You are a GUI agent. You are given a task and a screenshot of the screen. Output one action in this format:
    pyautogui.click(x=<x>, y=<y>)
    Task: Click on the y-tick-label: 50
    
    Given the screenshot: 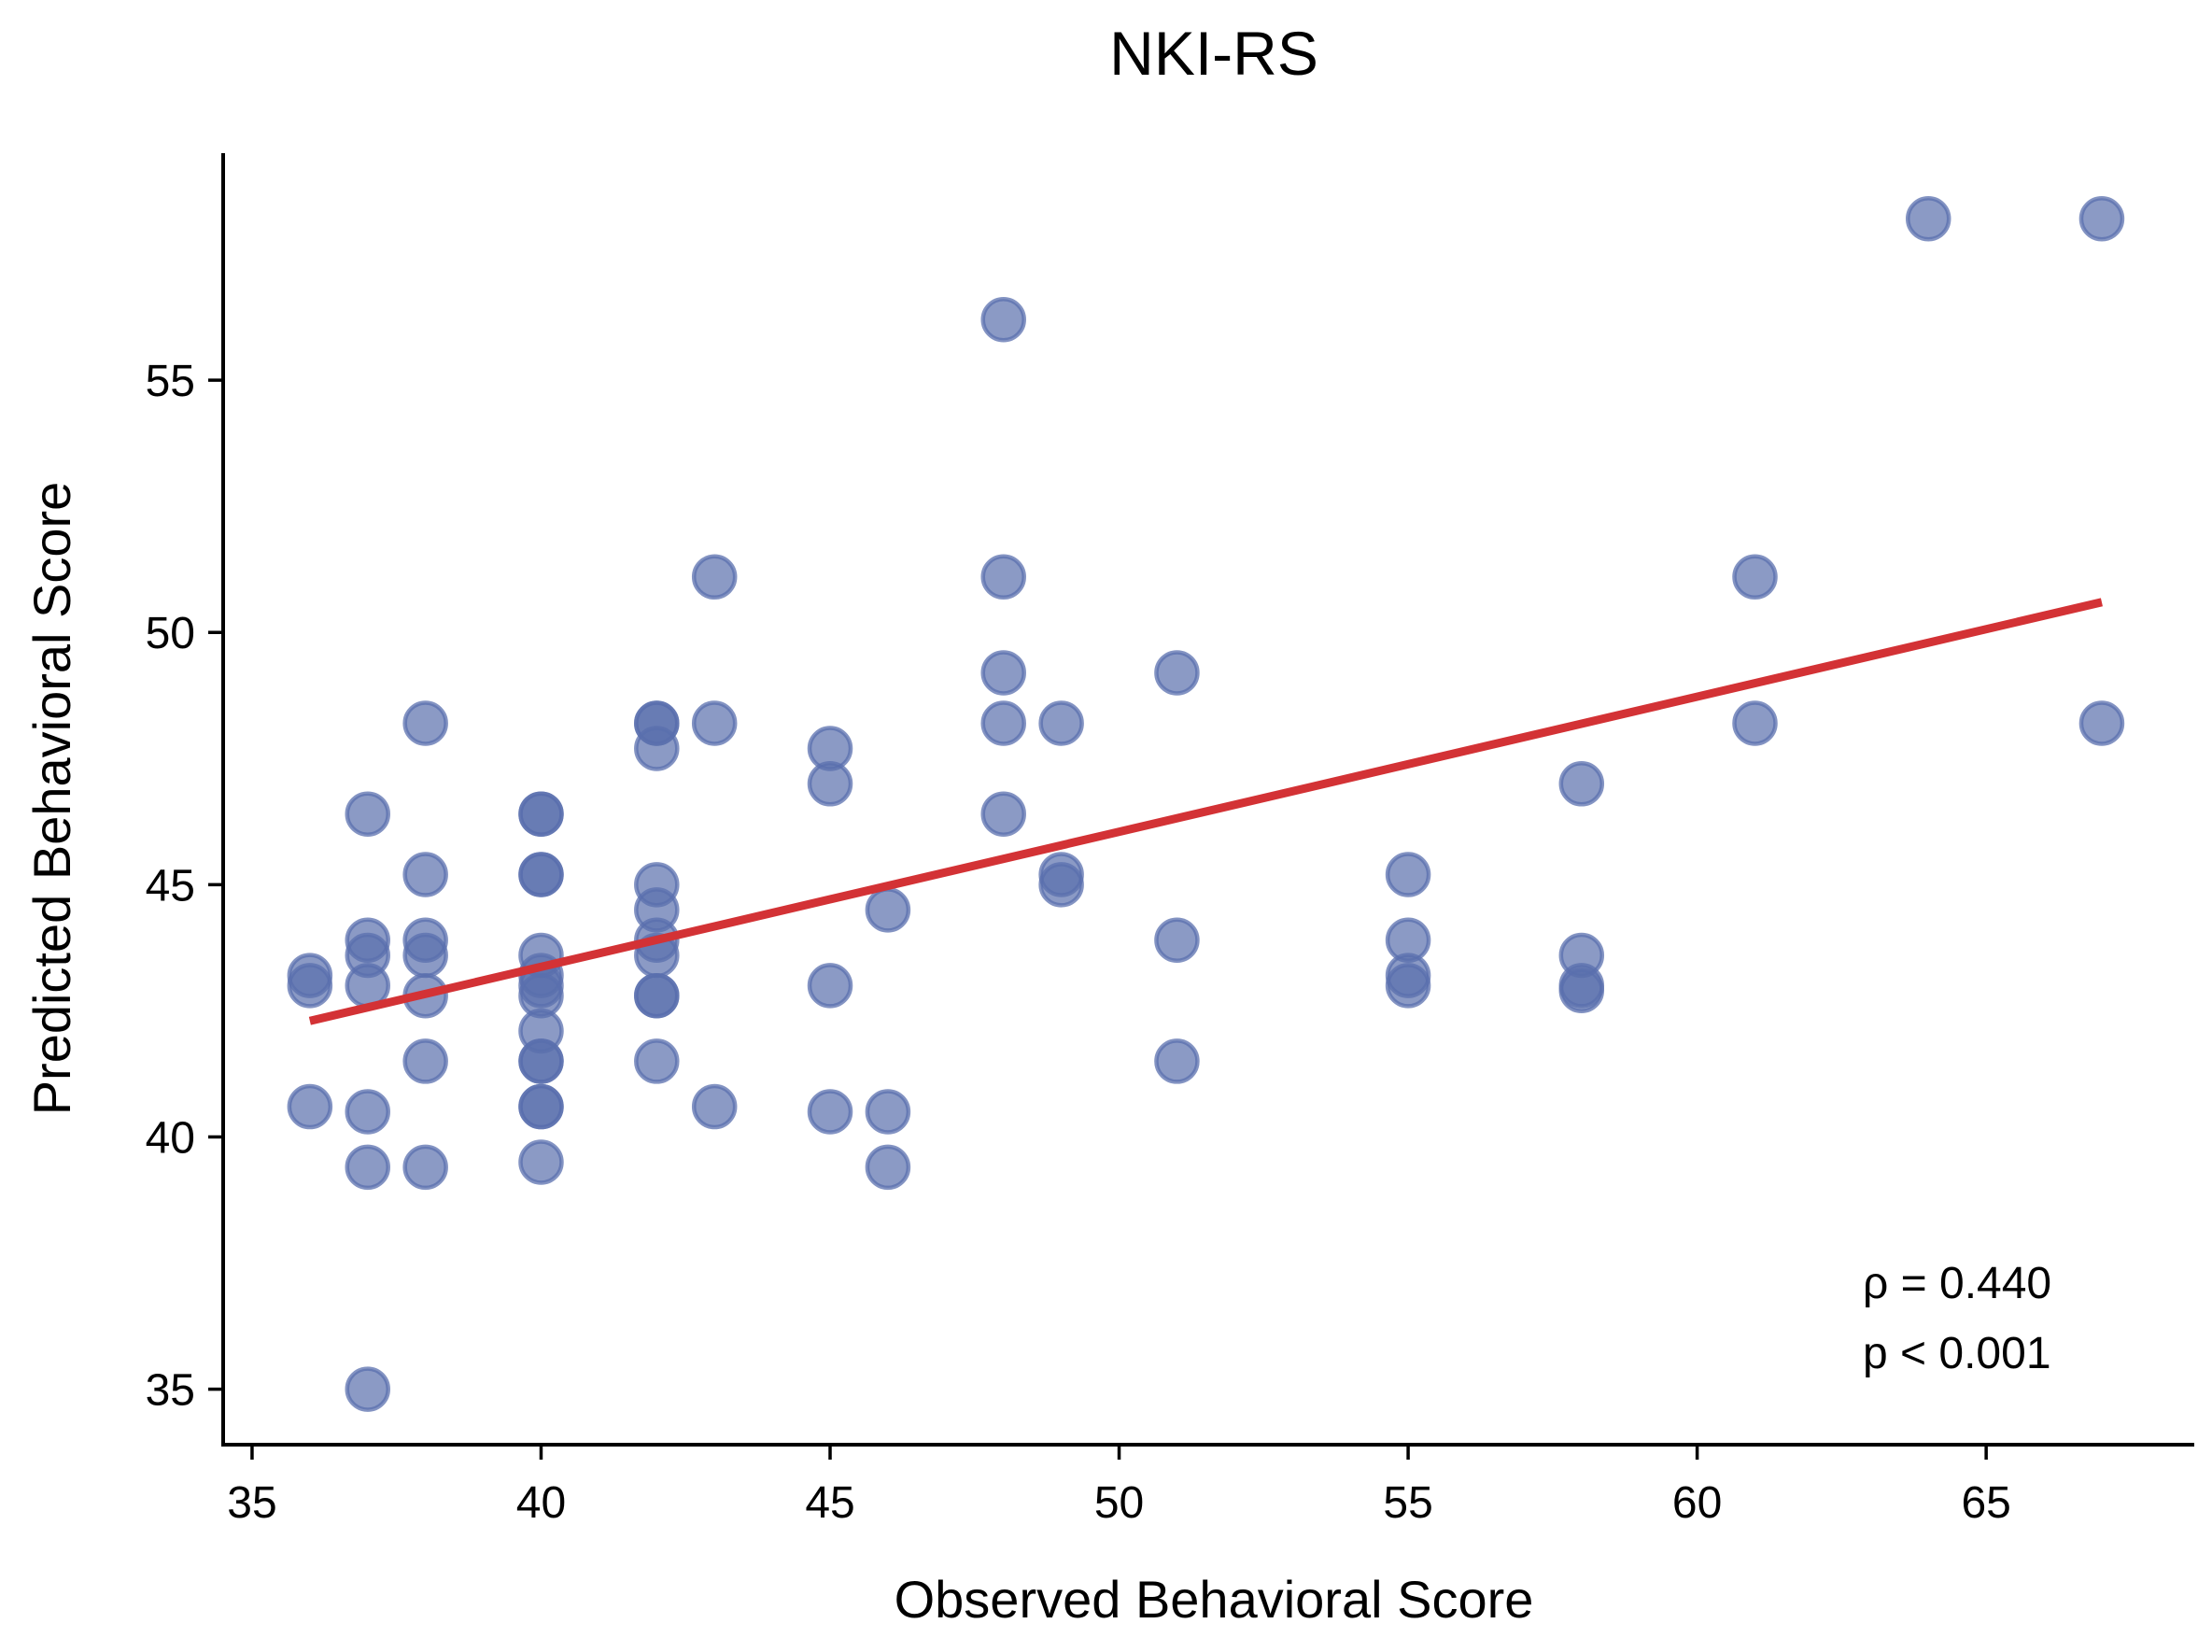 What is the action you would take?
    pyautogui.click(x=170, y=633)
    